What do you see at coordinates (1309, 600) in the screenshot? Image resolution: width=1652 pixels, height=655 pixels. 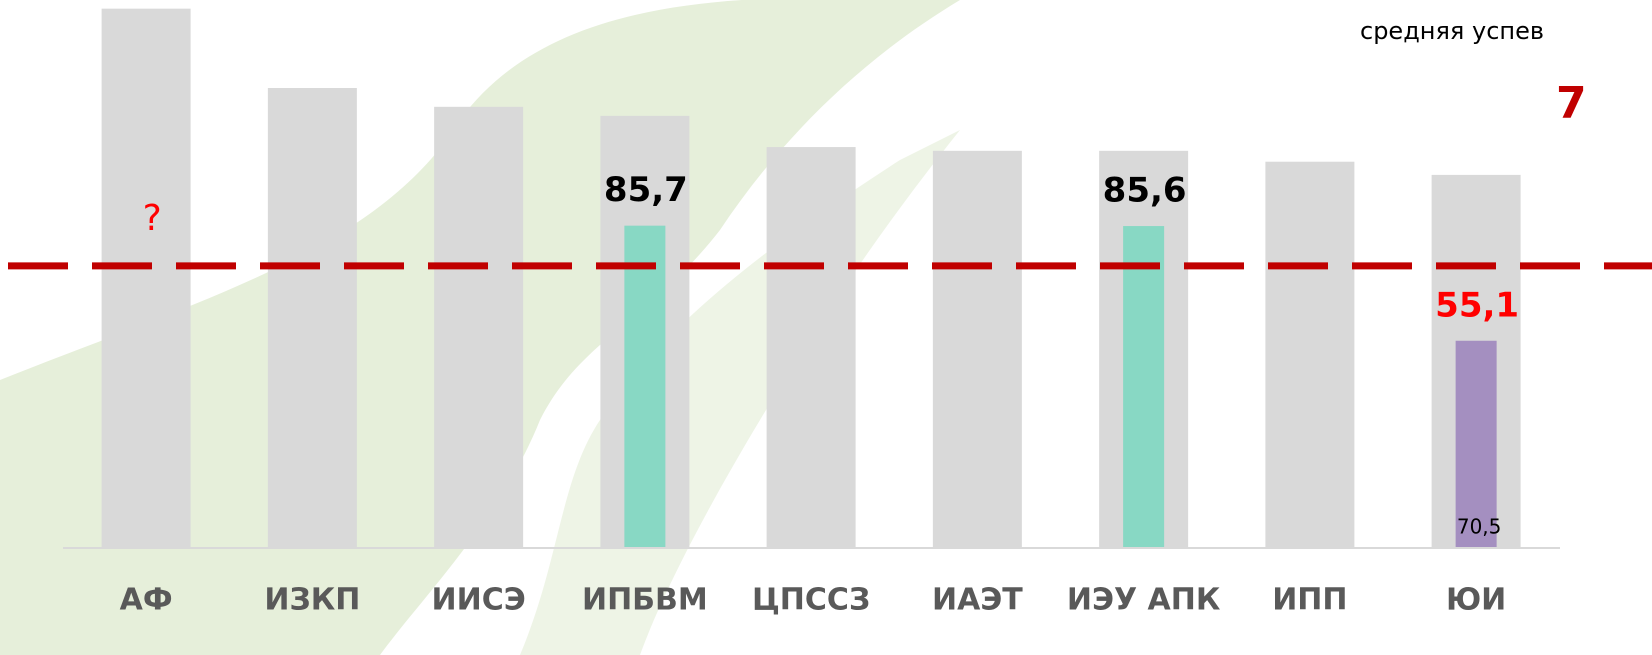 I see `x-tick-label: ИПП` at bounding box center [1309, 600].